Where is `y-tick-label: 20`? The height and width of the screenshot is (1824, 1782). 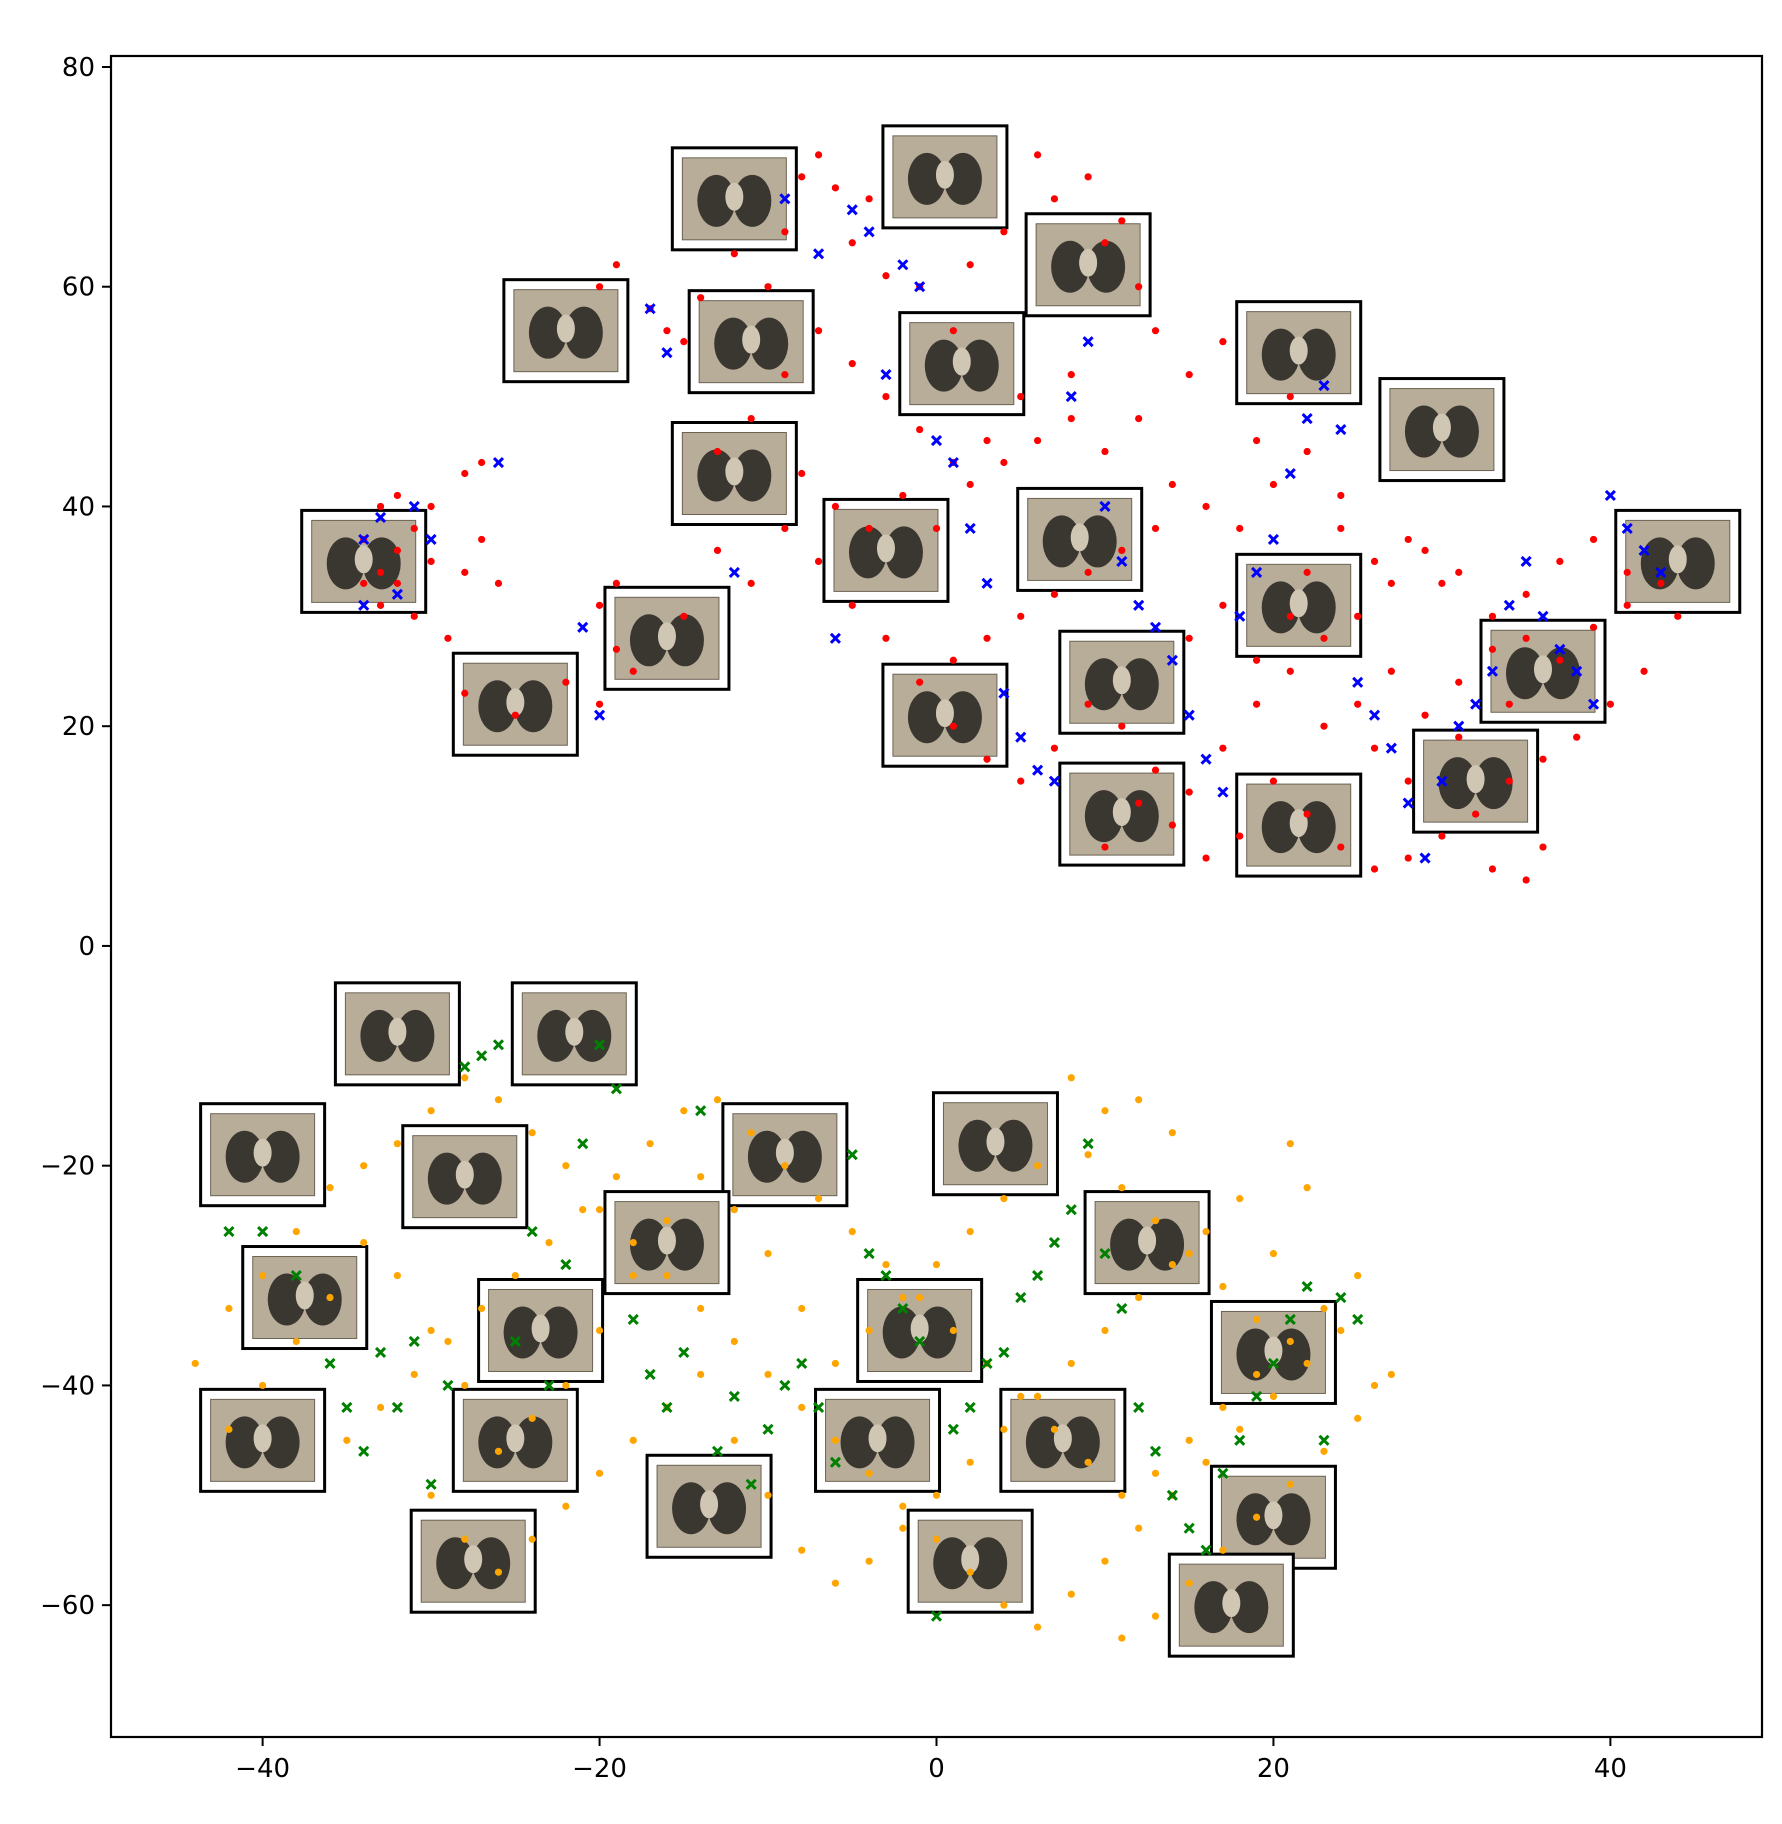
y-tick-label: 20 is located at coordinates (78, 727).